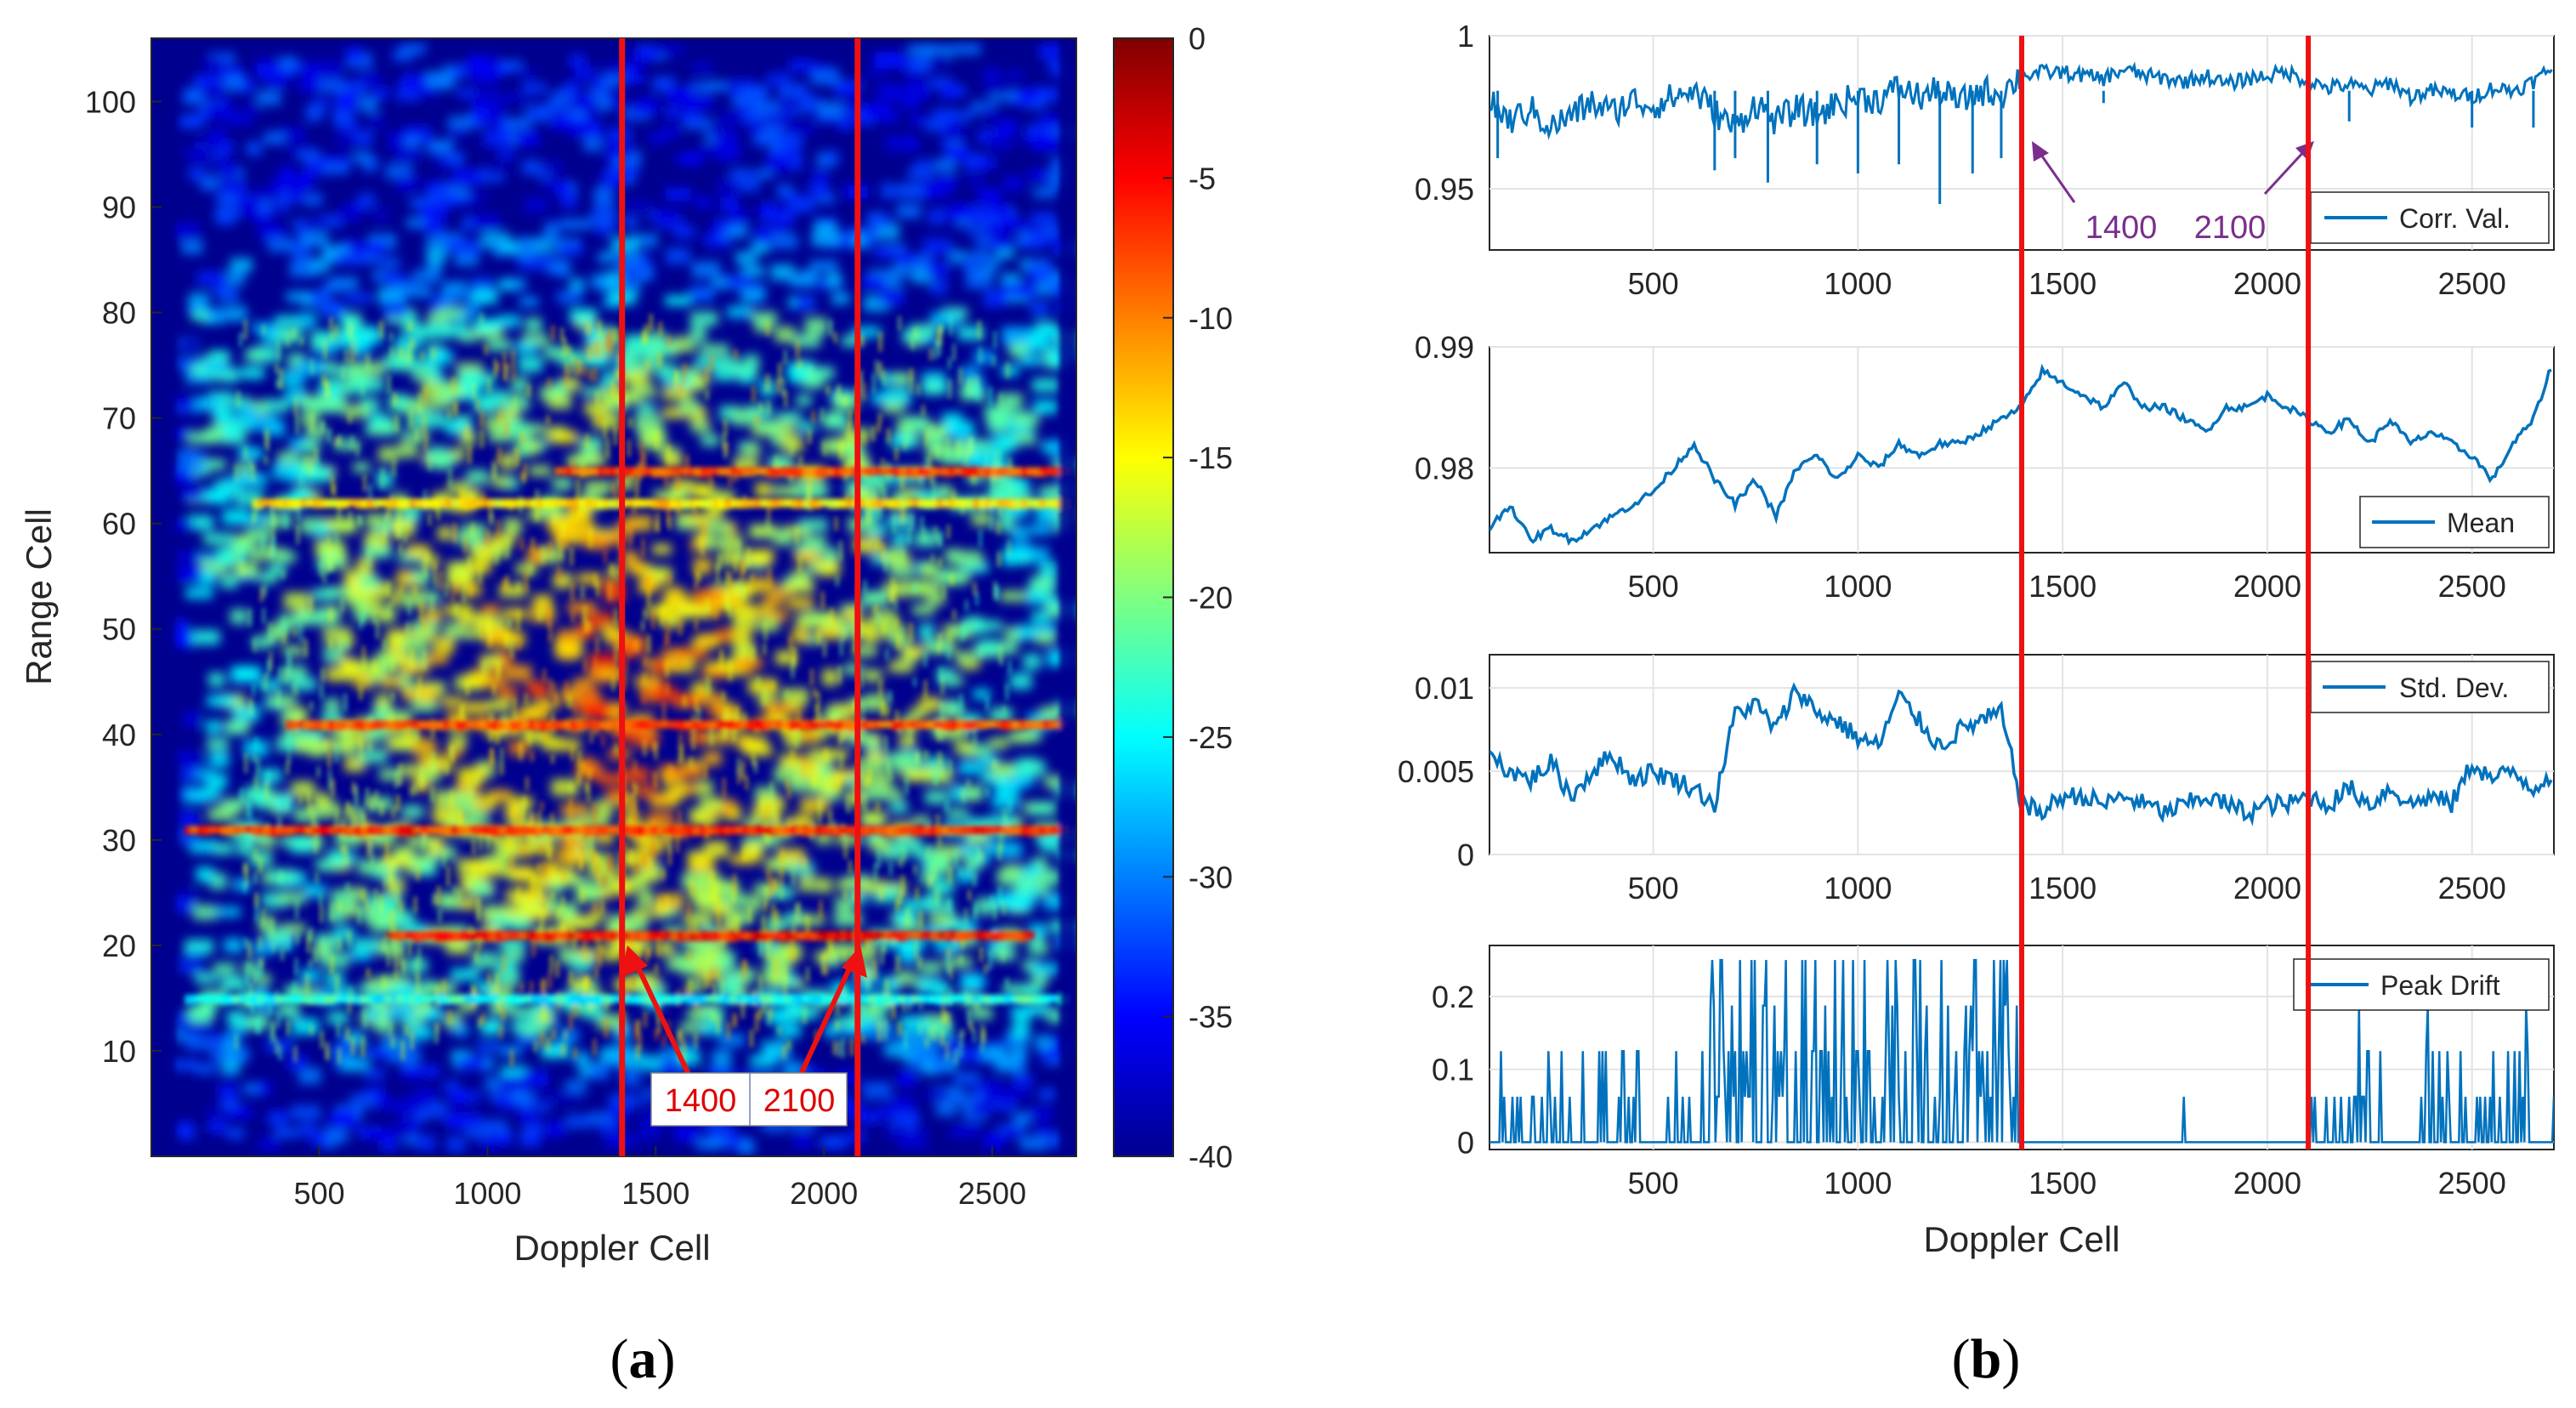 The width and height of the screenshot is (2576, 1408). What do you see at coordinates (2267, 1183) in the screenshot?
I see `x-tick-label: 2000` at bounding box center [2267, 1183].